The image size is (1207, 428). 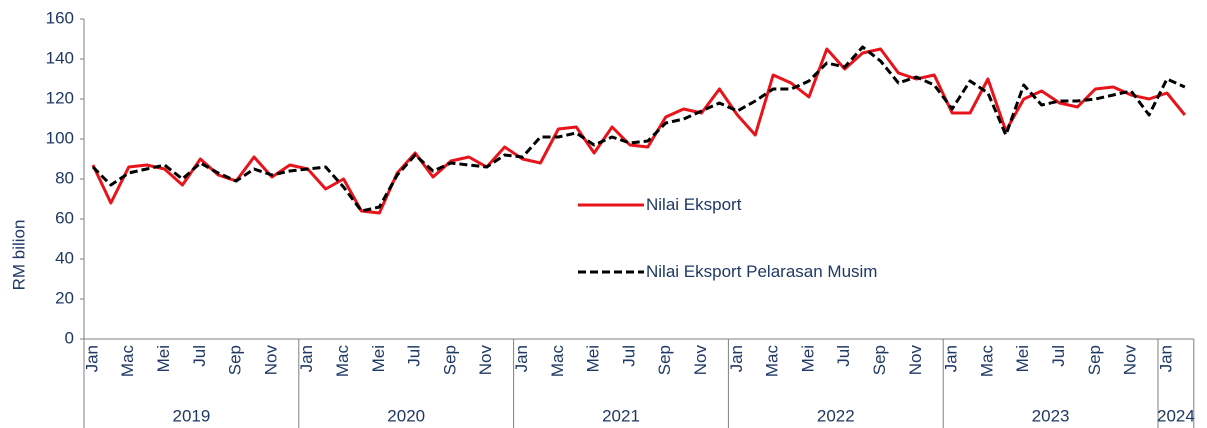 I want to click on y-tick-label: 40, so click(x=64, y=257).